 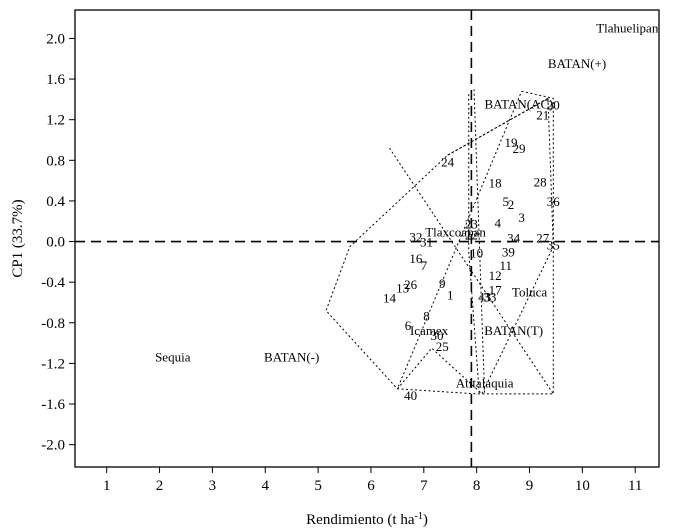 I want to click on y-tick-label: -0.8, so click(x=53, y=324).